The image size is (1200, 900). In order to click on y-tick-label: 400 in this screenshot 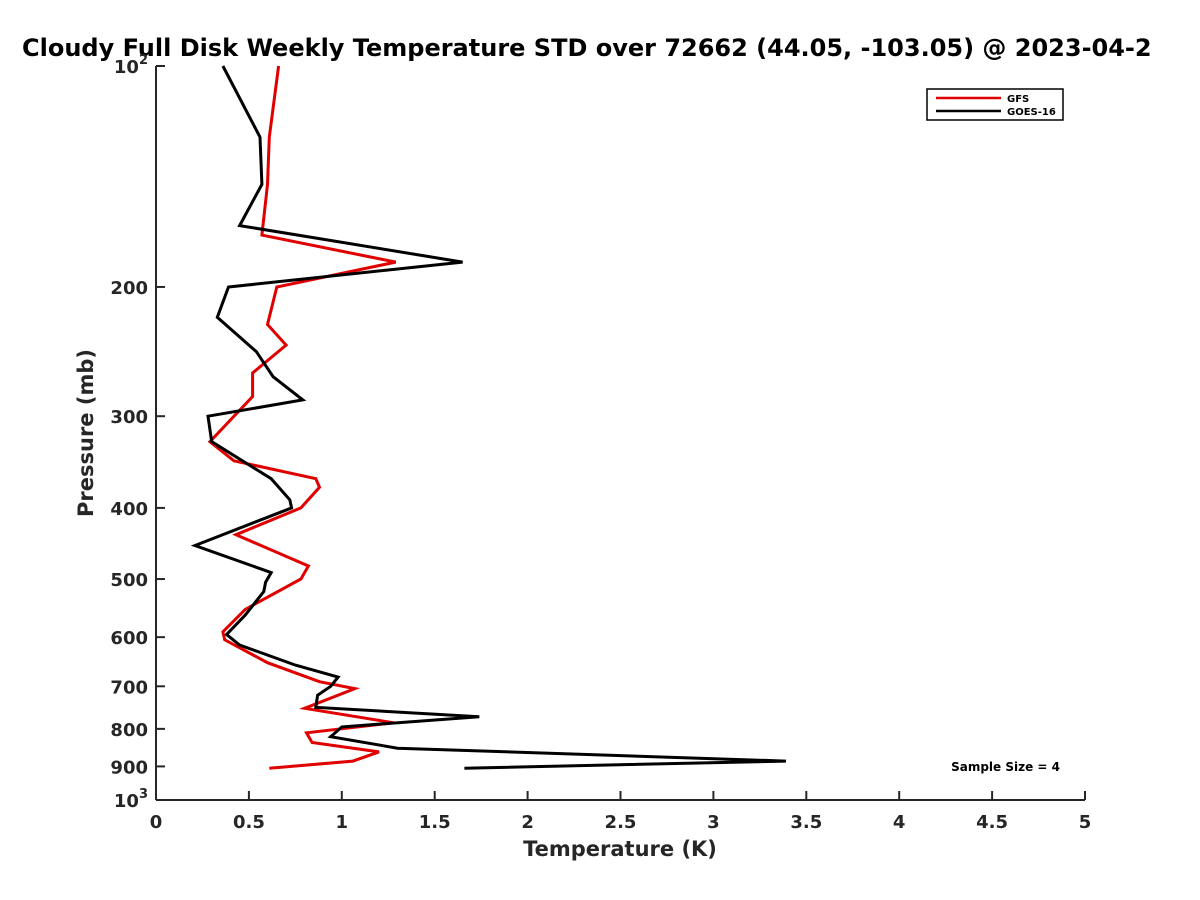, I will do `click(129, 509)`.